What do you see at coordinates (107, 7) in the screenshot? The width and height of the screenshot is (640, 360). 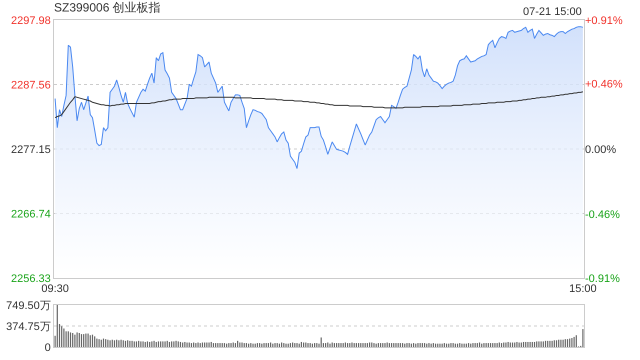 I see `chart-title: SZ399006 创业板指` at bounding box center [107, 7].